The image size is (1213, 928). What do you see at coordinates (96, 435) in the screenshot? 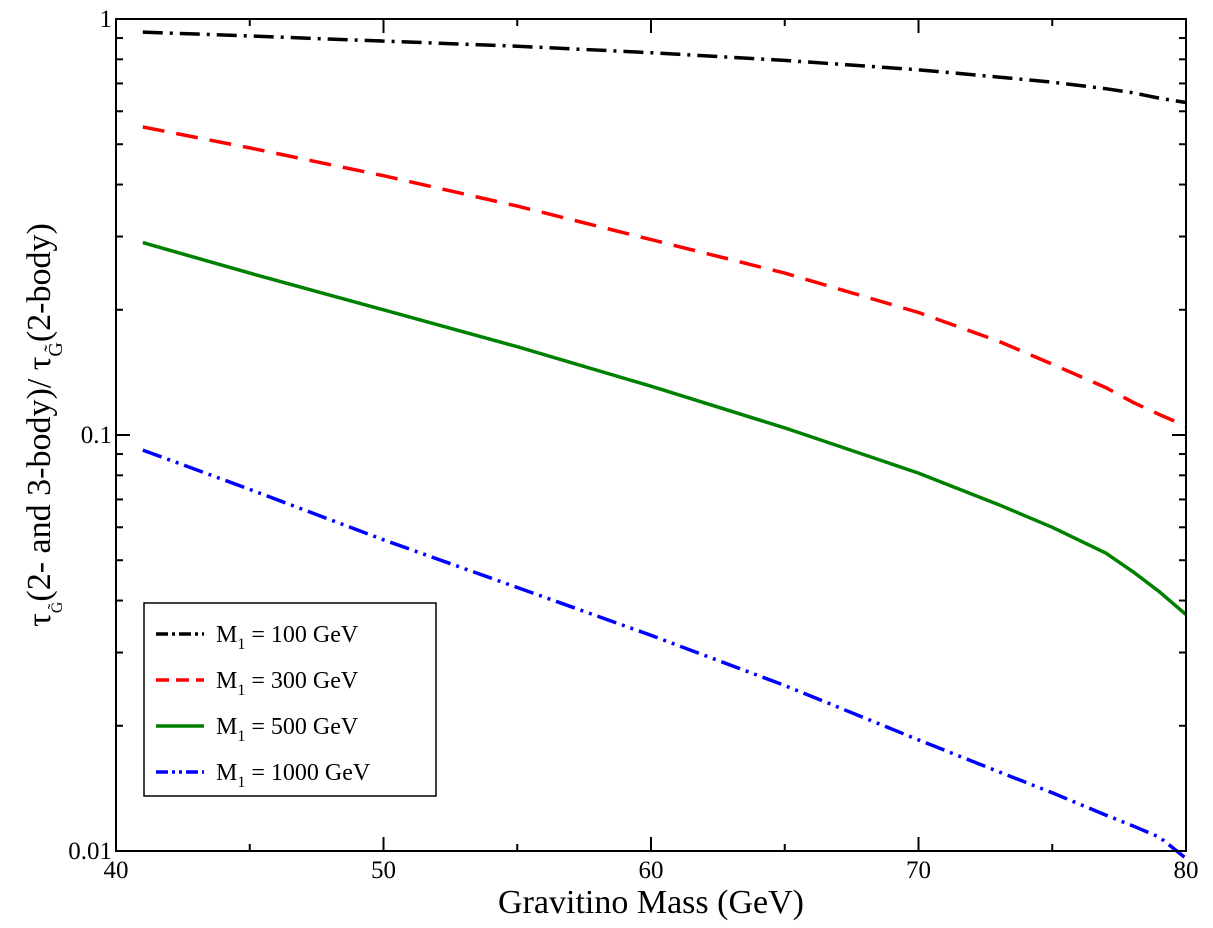
I see `y-tick-label: 0.1` at bounding box center [96, 435].